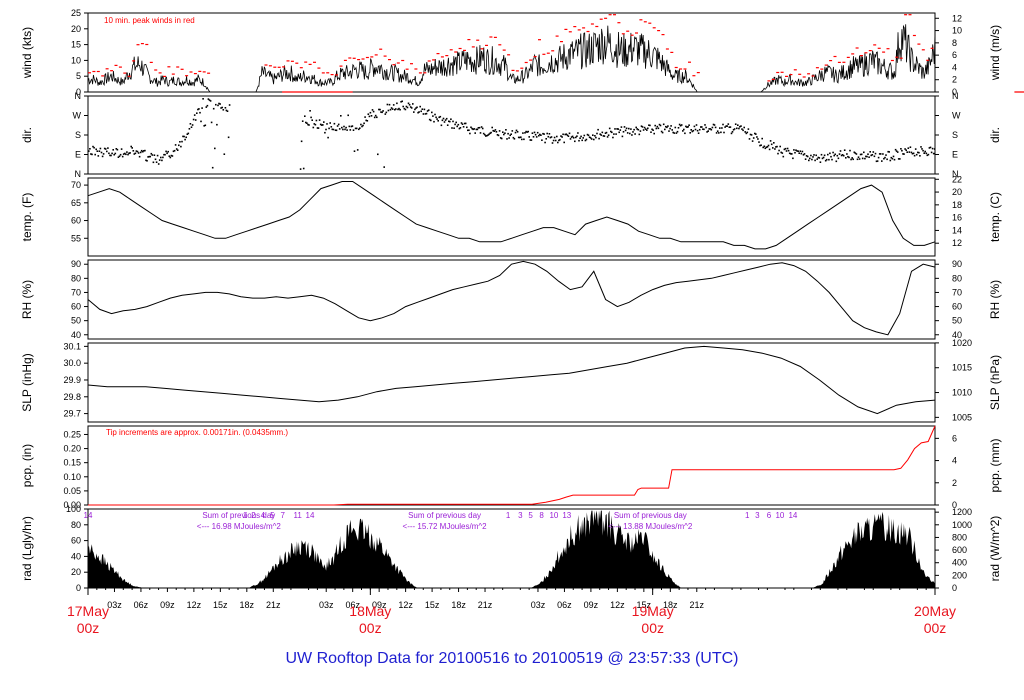  Describe the element at coordinates (747, 515) in the screenshot. I see `radiation-hour-marker: 1` at that location.